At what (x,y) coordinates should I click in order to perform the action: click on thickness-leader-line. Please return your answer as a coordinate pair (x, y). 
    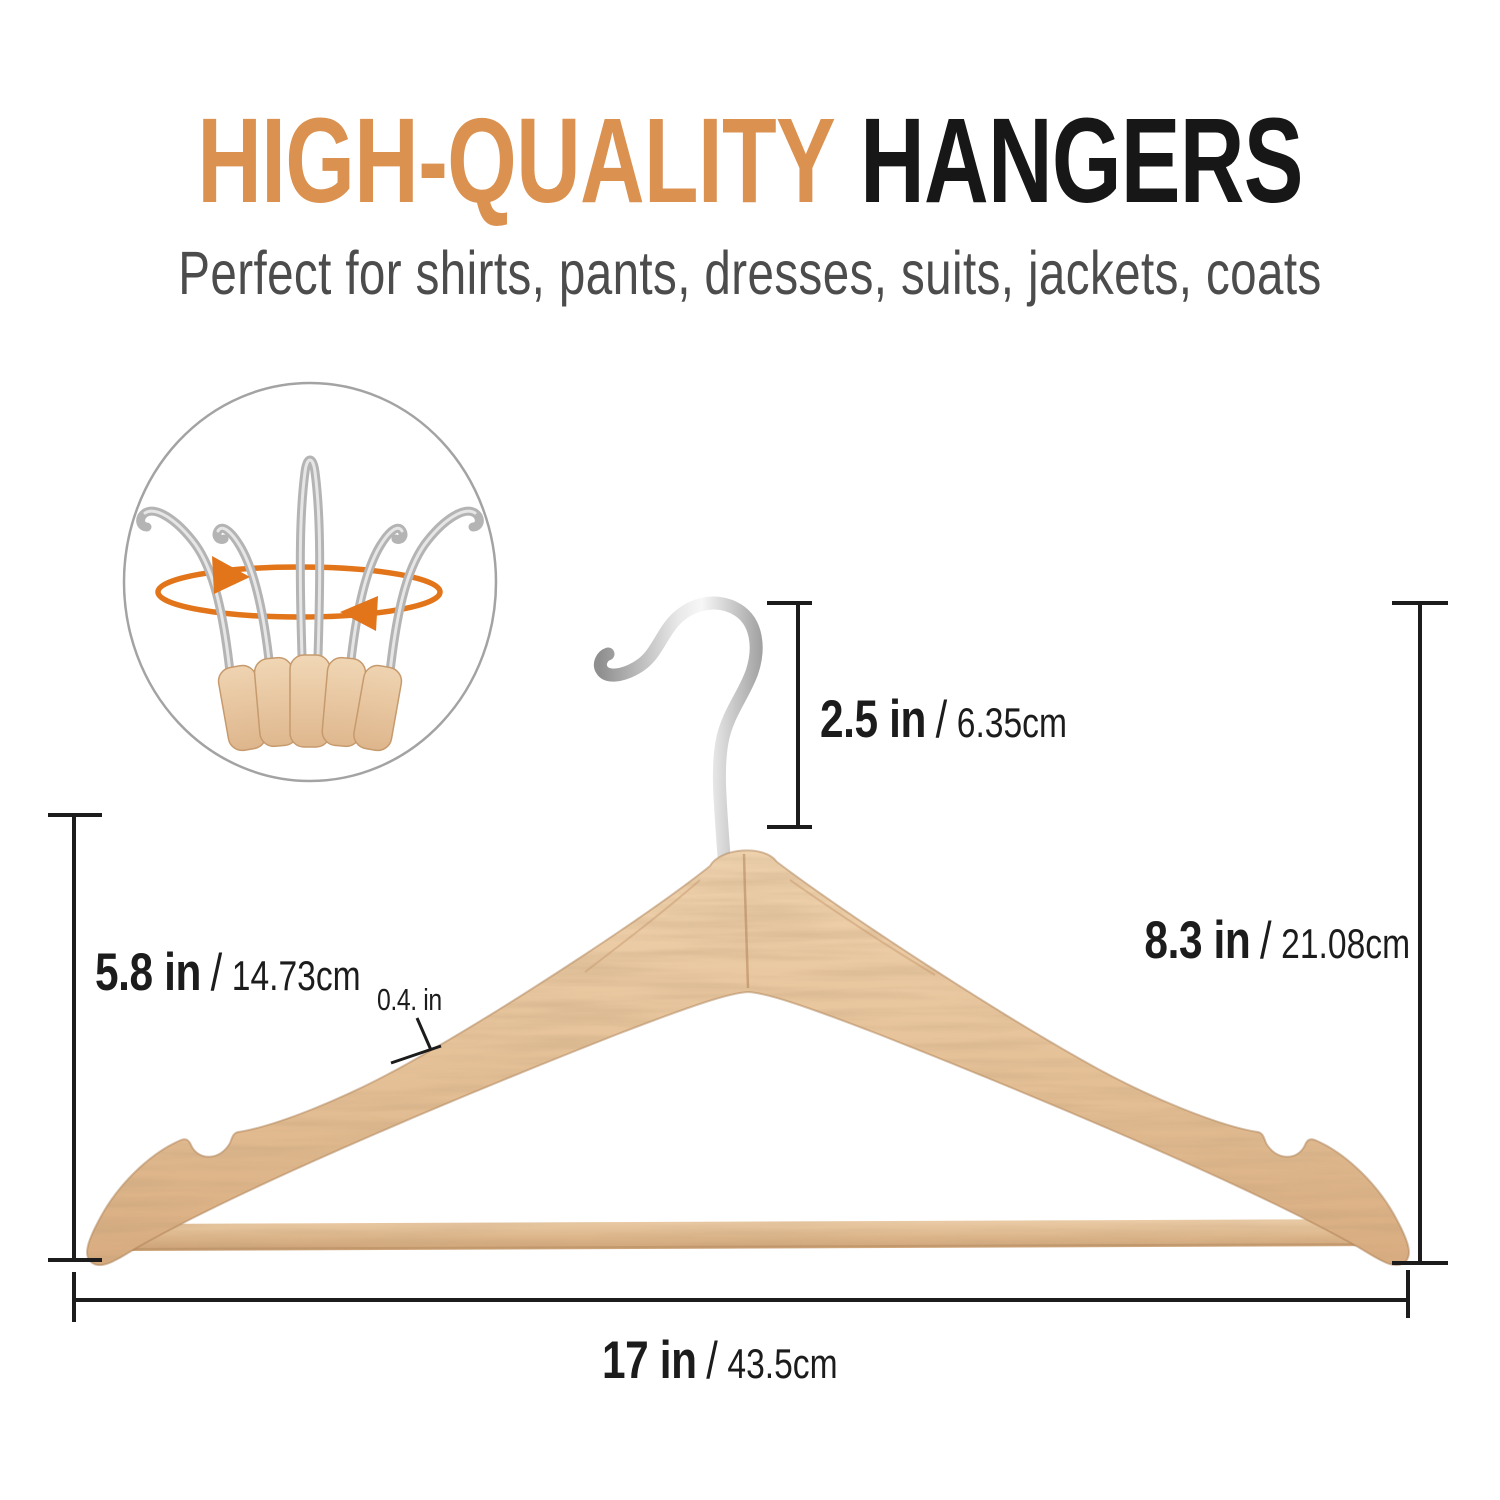
    Looking at the image, I should click on (416, 1041).